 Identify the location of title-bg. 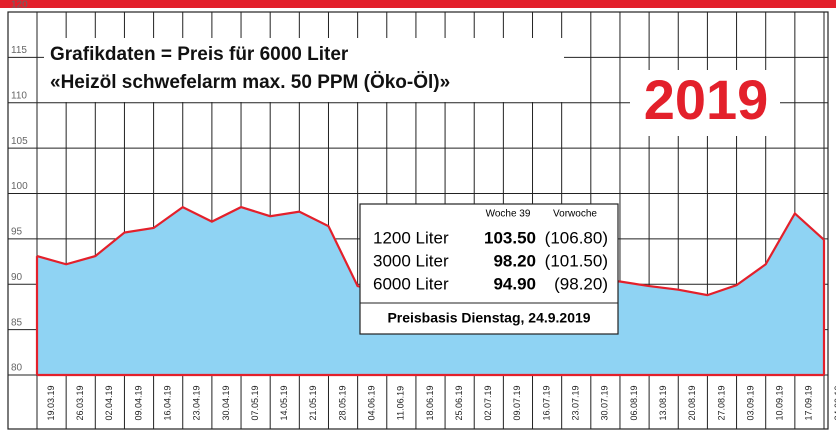
(304, 70).